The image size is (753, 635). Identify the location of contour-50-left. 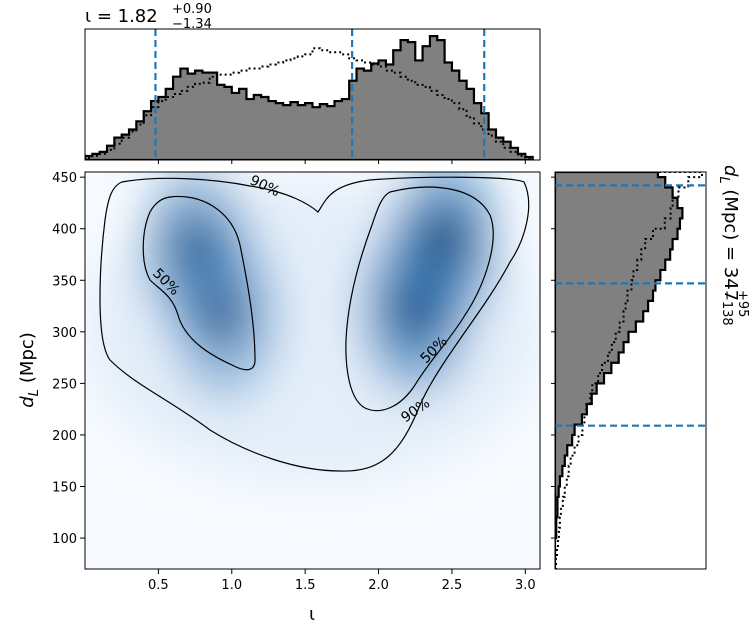
(199, 283).